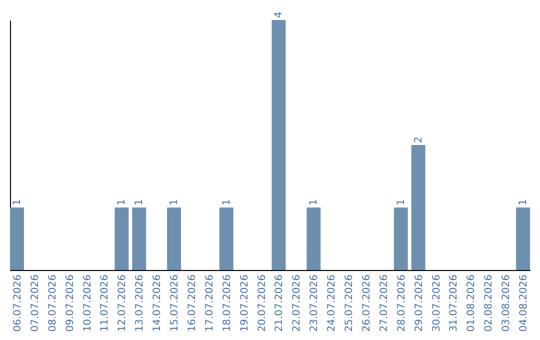 Image resolution: width=540 pixels, height=340 pixels. What do you see at coordinates (140, 303) in the screenshot?
I see `x-tick-label: 13.07.2026` at bounding box center [140, 303].